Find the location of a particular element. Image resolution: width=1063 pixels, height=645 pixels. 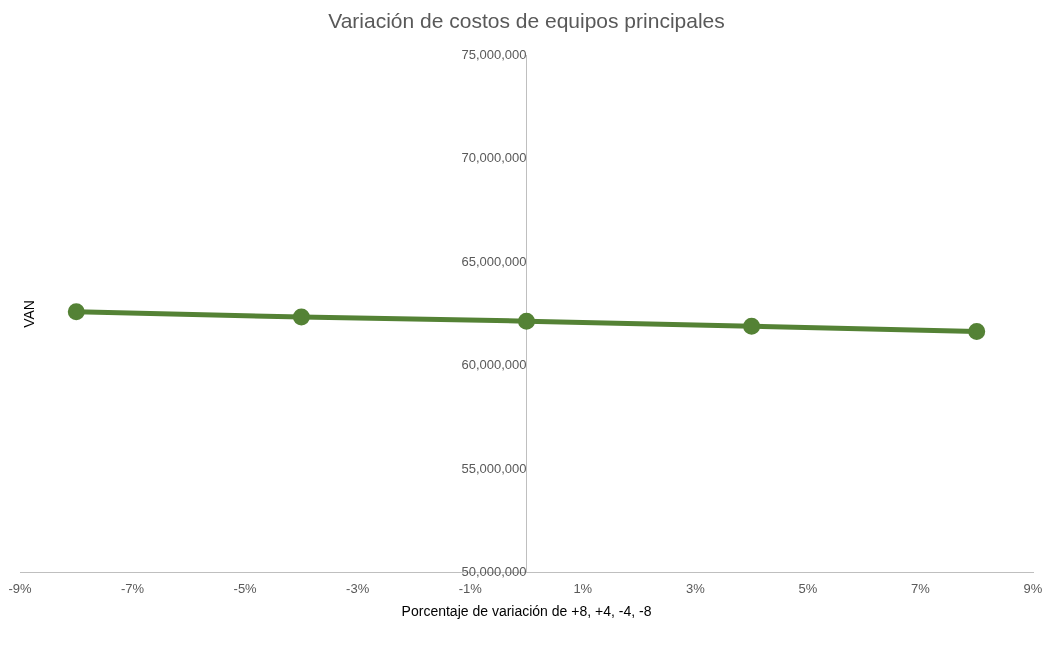

x-tick-label: 5% is located at coordinates (808, 588).